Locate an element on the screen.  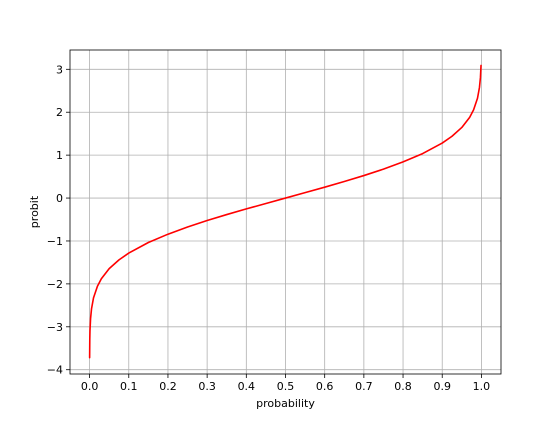
y-tick-label: −4 is located at coordinates (55, 370).